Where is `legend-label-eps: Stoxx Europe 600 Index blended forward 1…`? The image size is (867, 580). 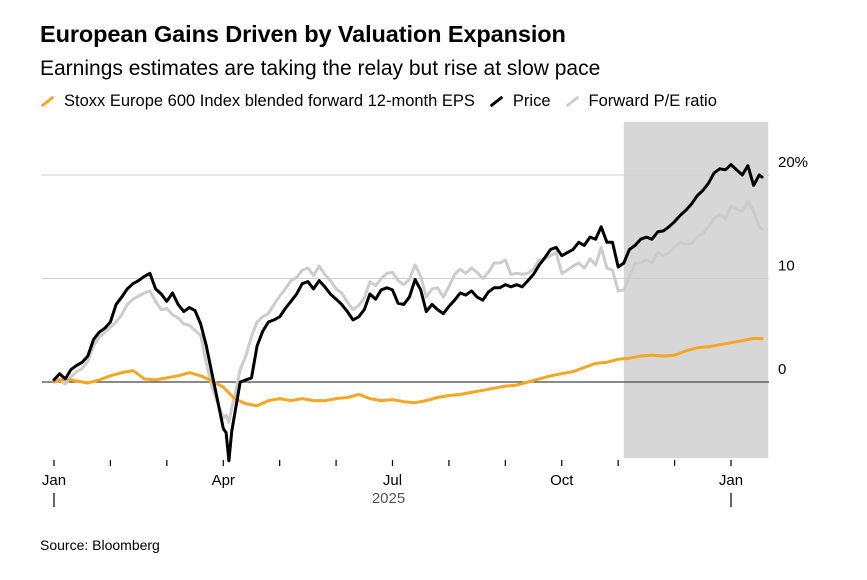 legend-label-eps: Stoxx Europe 600 Index blended forward 1… is located at coordinates (269, 101).